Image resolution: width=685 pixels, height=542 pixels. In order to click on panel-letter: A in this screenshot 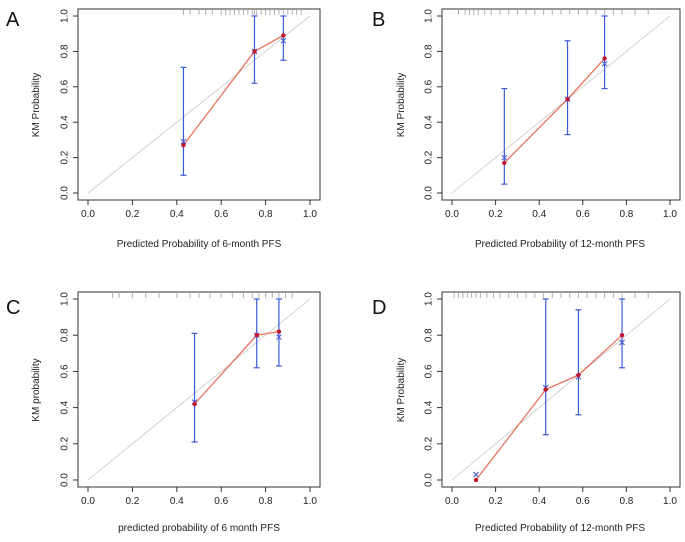, I will do `click(13, 20)`.